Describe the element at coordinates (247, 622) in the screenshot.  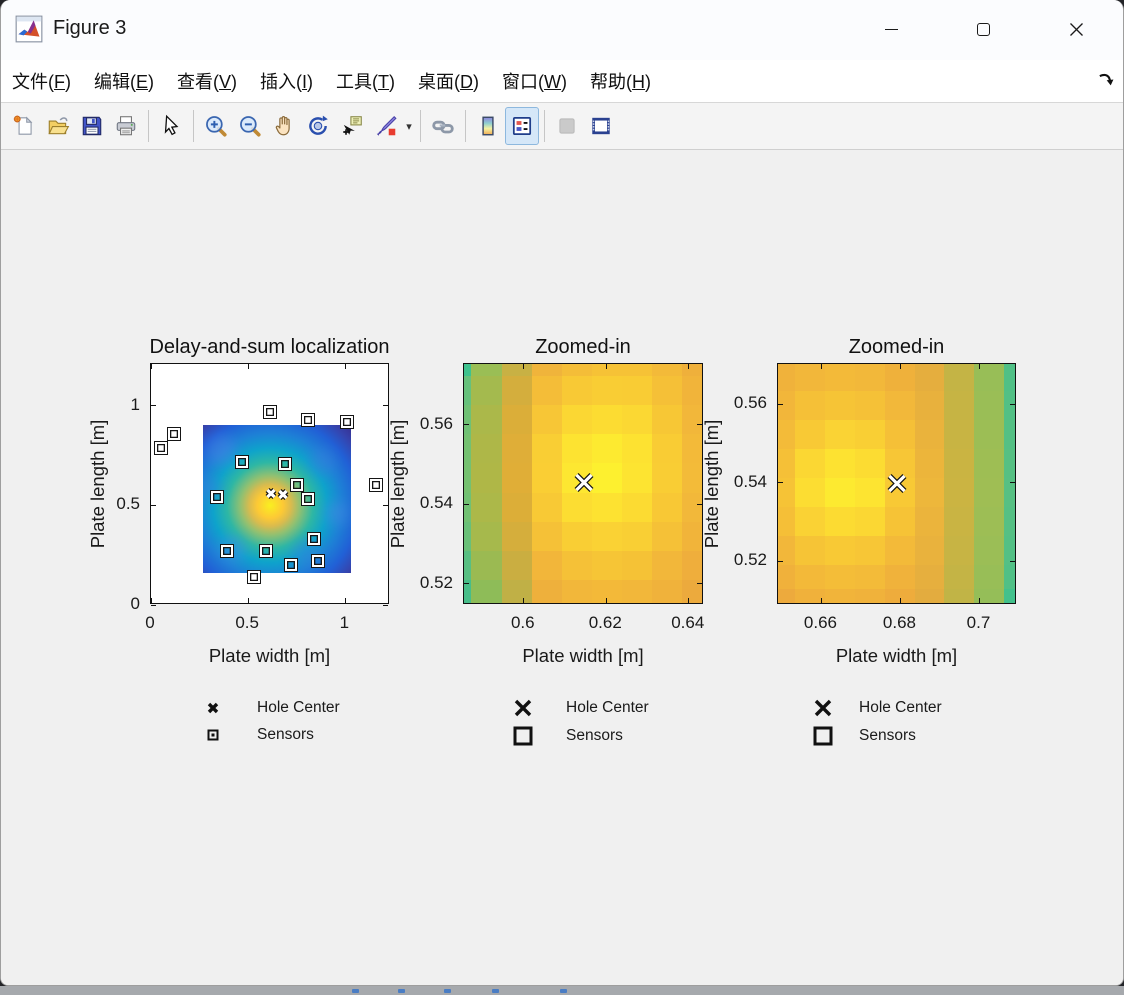
I see `x-tick-label: 0.5` at that location.